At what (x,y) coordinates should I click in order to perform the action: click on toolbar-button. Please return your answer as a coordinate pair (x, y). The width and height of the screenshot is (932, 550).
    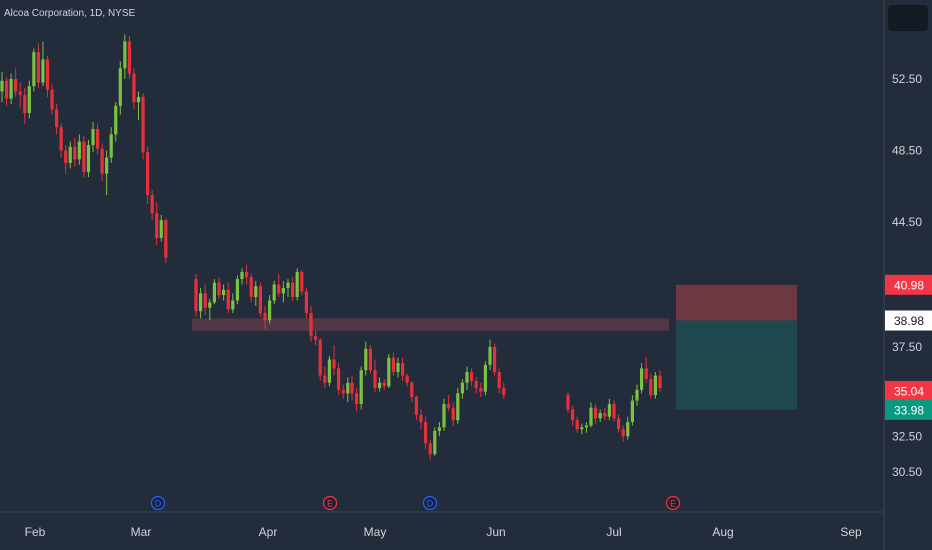
    Looking at the image, I should click on (908, 18).